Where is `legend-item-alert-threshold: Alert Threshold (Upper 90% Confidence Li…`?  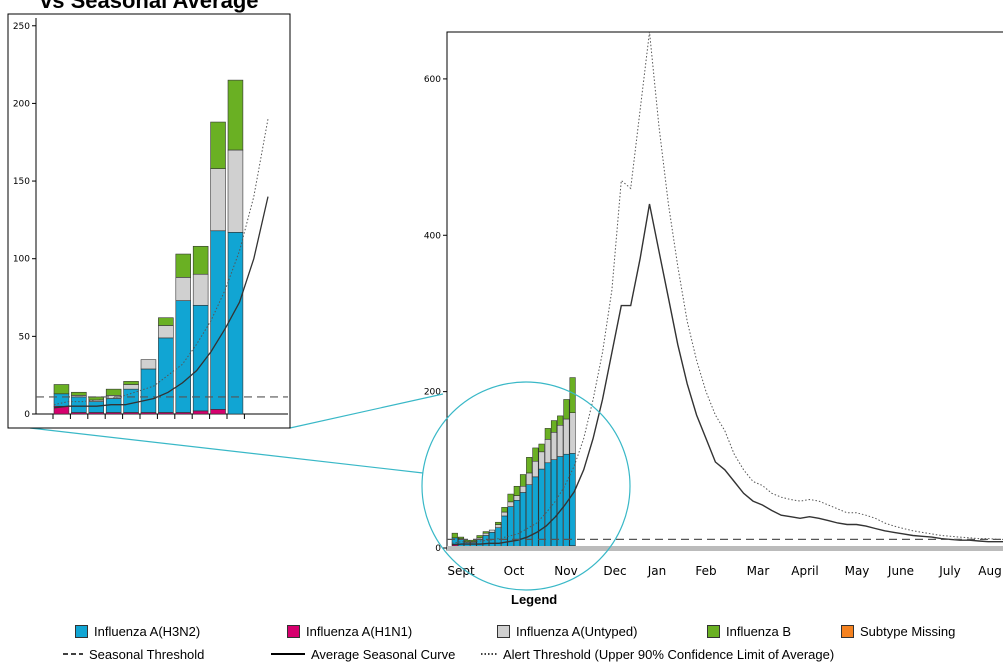 legend-item-alert-threshold: Alert Threshold (Upper 90% Confidence Li… is located at coordinates (657, 654).